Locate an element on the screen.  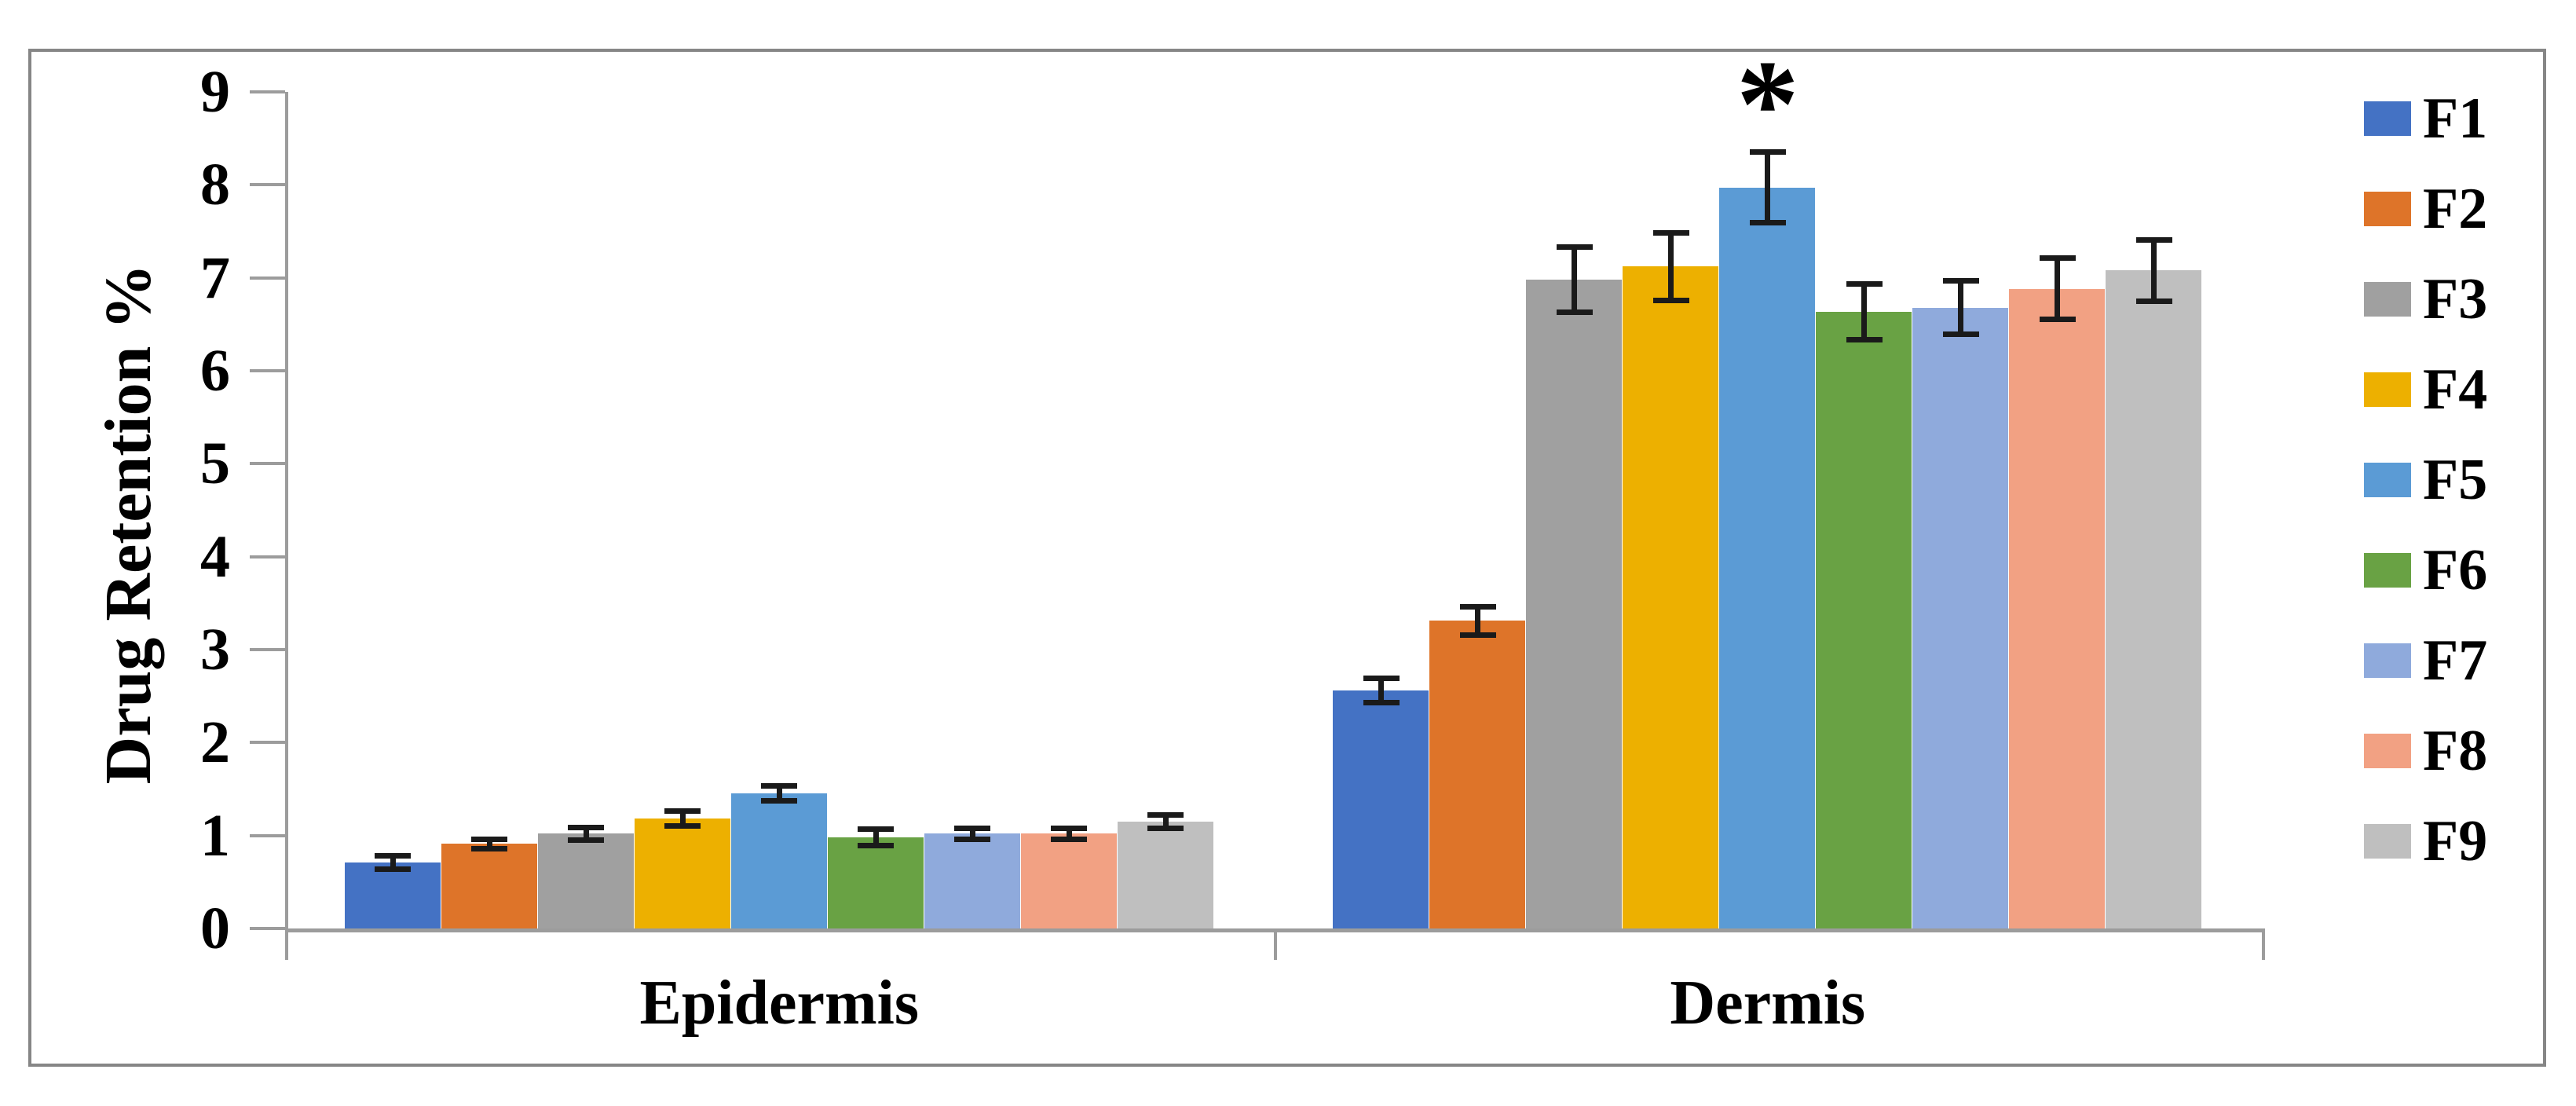
bar-F2-dermis is located at coordinates (1477, 774).